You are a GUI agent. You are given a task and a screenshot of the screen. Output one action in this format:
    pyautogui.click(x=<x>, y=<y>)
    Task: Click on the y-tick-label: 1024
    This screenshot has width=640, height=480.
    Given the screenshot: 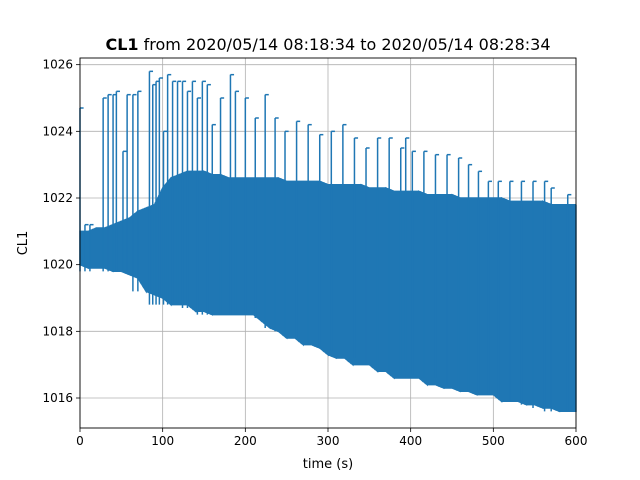 What is the action you would take?
    pyautogui.click(x=57, y=131)
    